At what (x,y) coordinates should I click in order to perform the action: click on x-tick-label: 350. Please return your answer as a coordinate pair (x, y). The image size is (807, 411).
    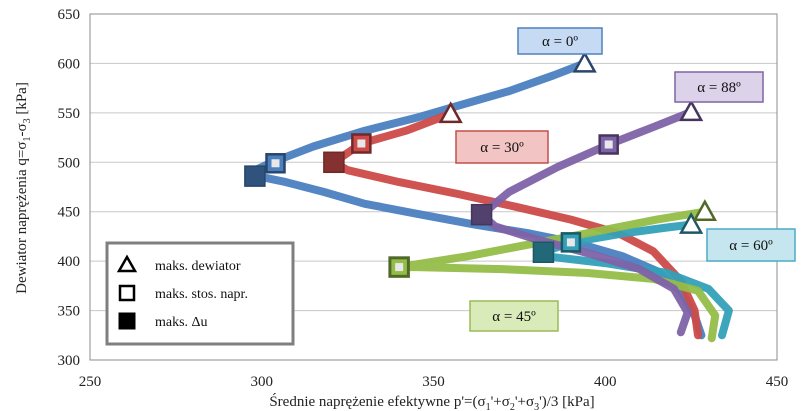
    Looking at the image, I should click on (433, 382).